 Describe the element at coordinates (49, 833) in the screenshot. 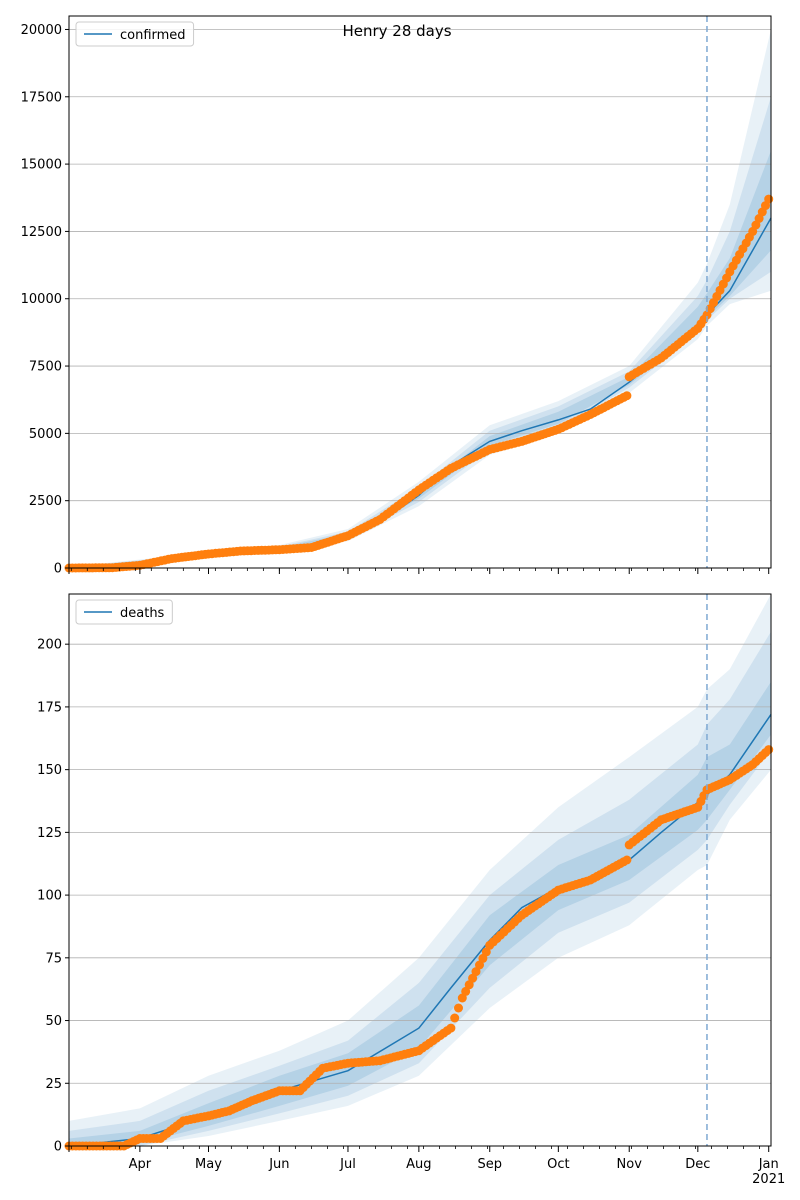

I see `deaths-ytick-label-5: 125` at that location.